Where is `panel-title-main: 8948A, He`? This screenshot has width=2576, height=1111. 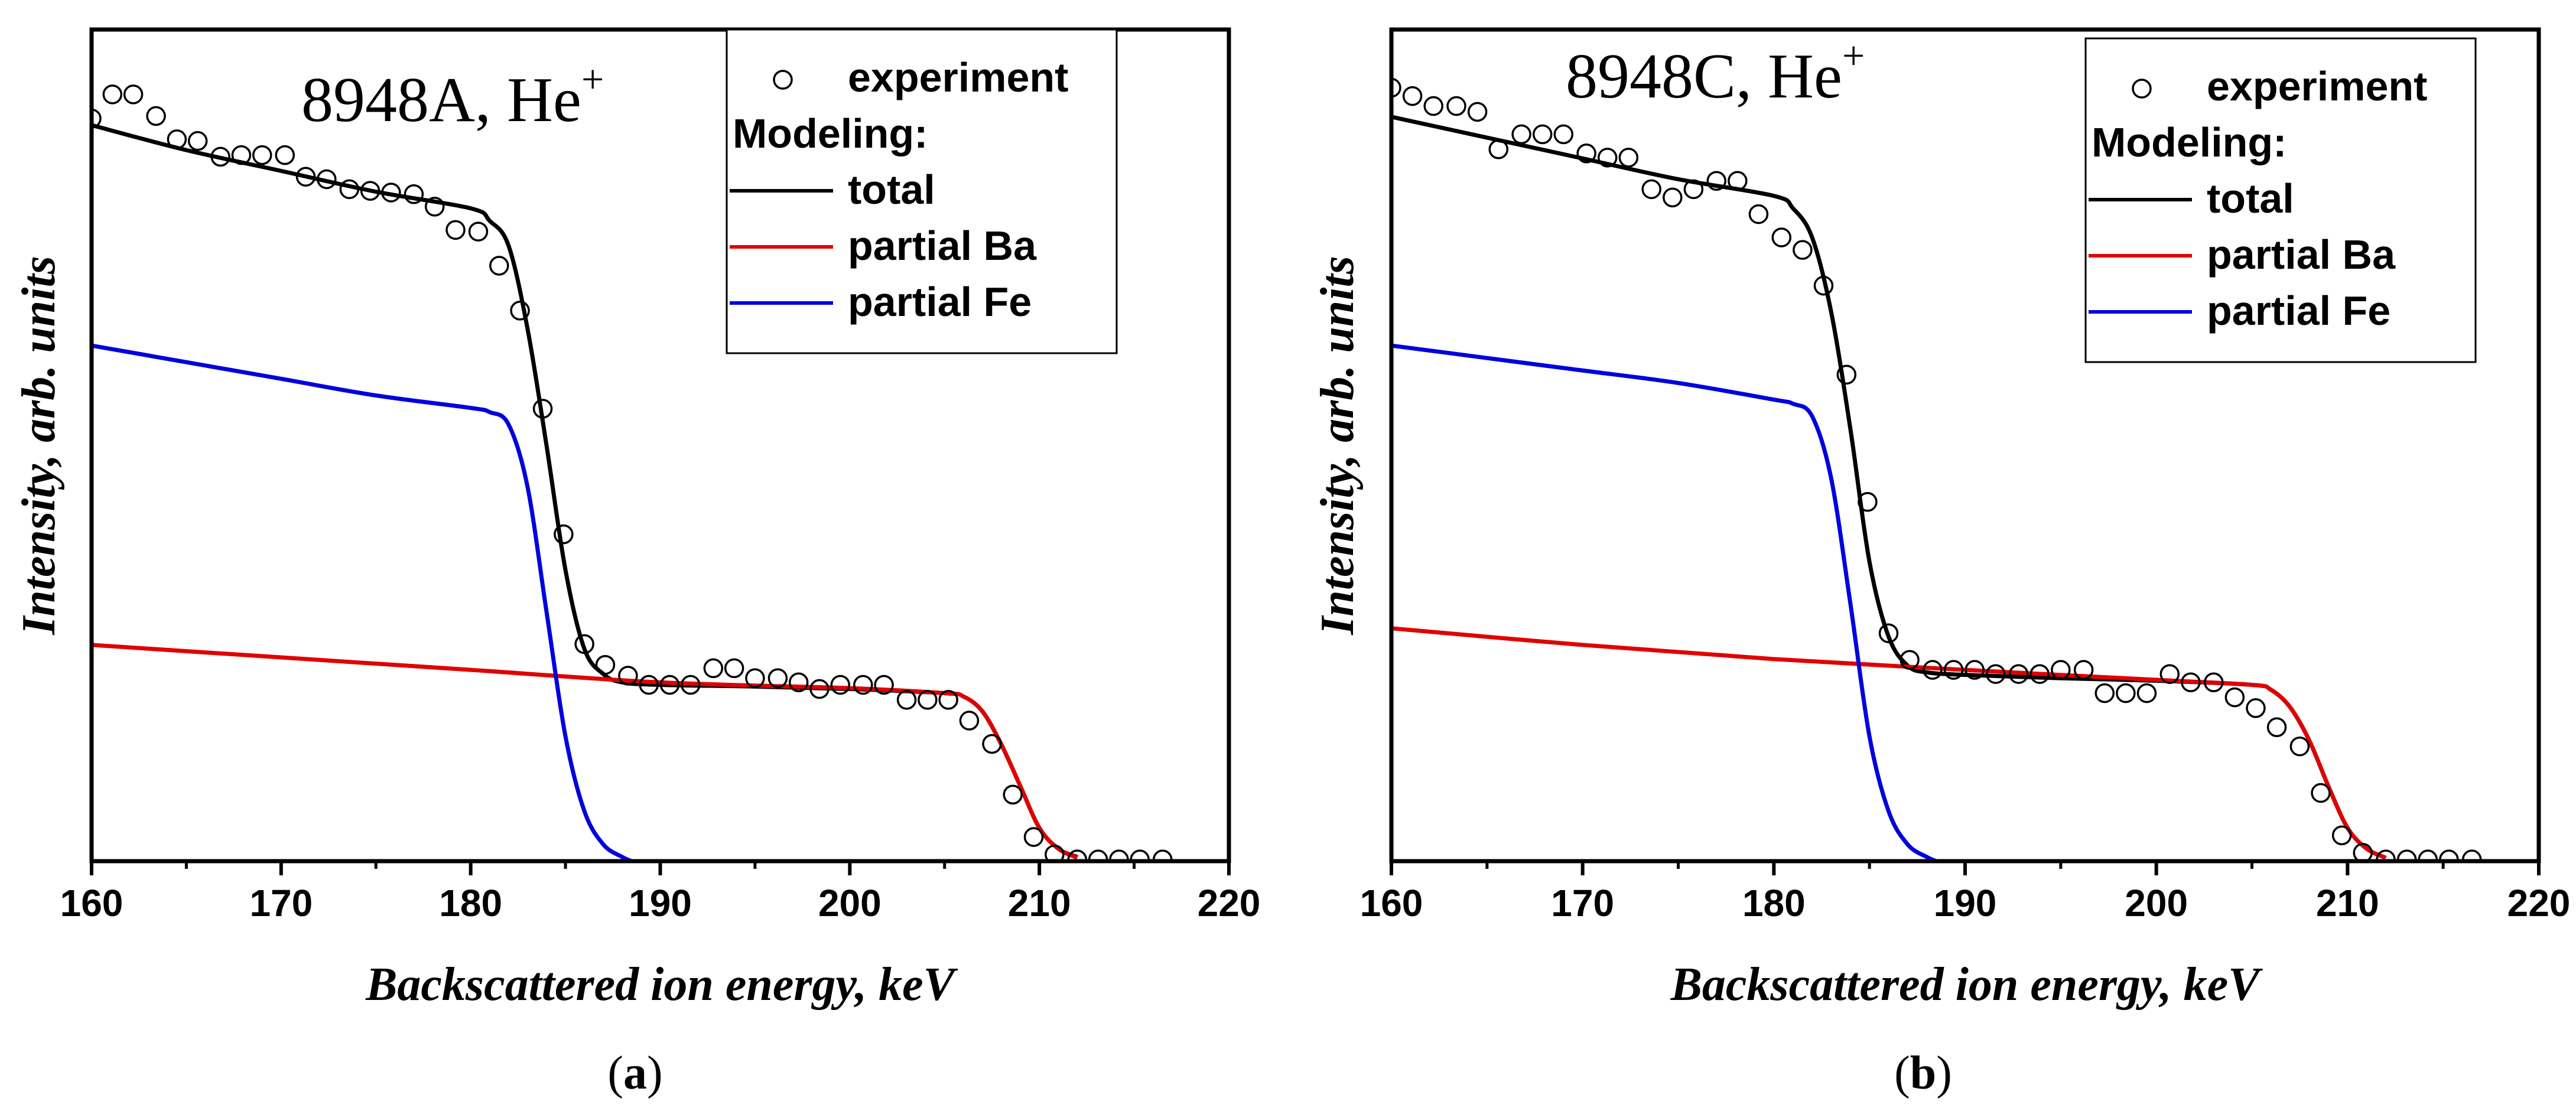
panel-title-main: 8948A, He is located at coordinates (441, 100).